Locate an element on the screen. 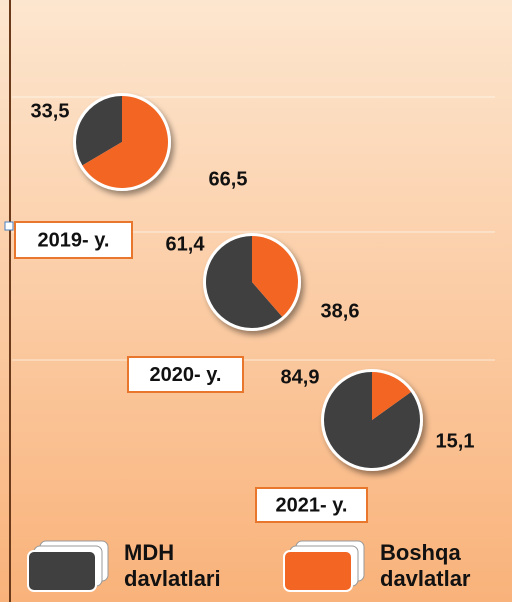 The width and height of the screenshot is (512, 602). value-label: 66,5 is located at coordinates (228, 179).